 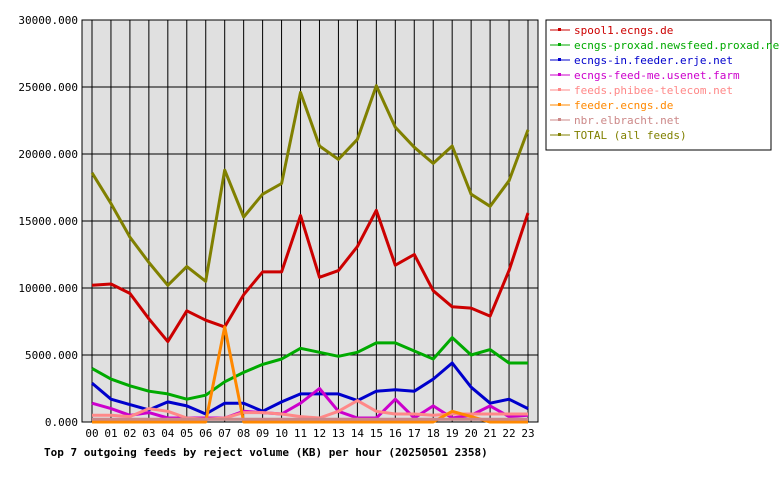 What do you see at coordinates (338, 433) in the screenshot?
I see `x-tick-label: 13` at bounding box center [338, 433].